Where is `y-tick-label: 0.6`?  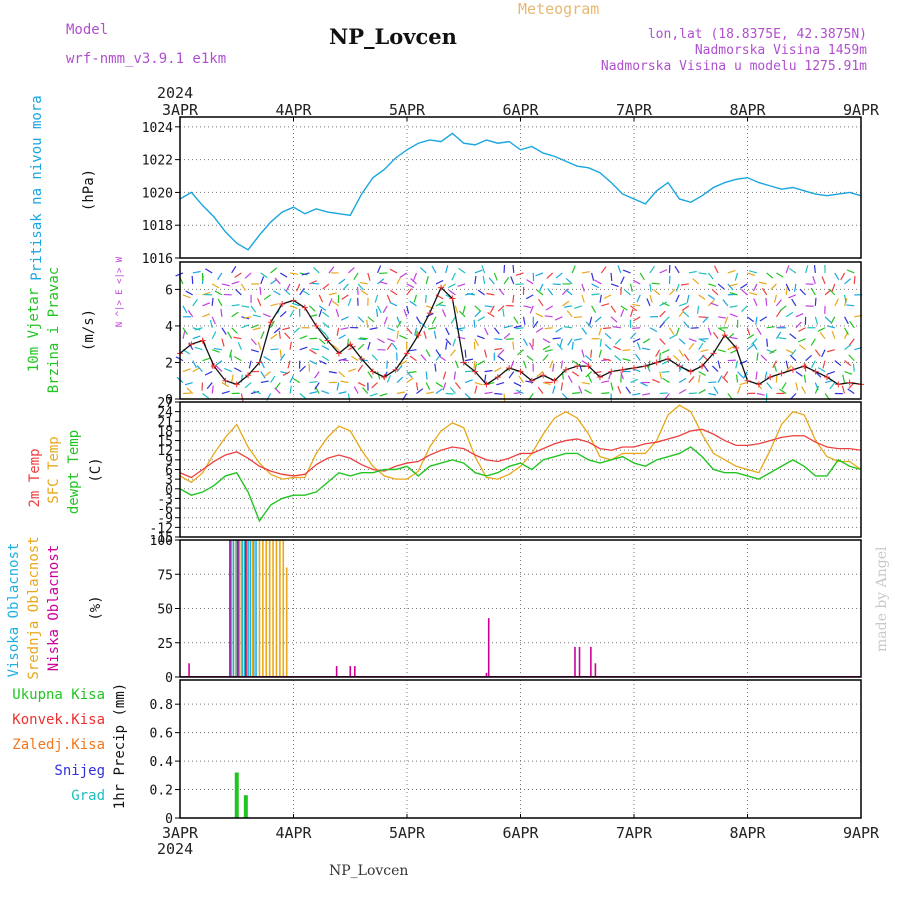
y-tick-label: 0.6 is located at coordinates (161, 734).